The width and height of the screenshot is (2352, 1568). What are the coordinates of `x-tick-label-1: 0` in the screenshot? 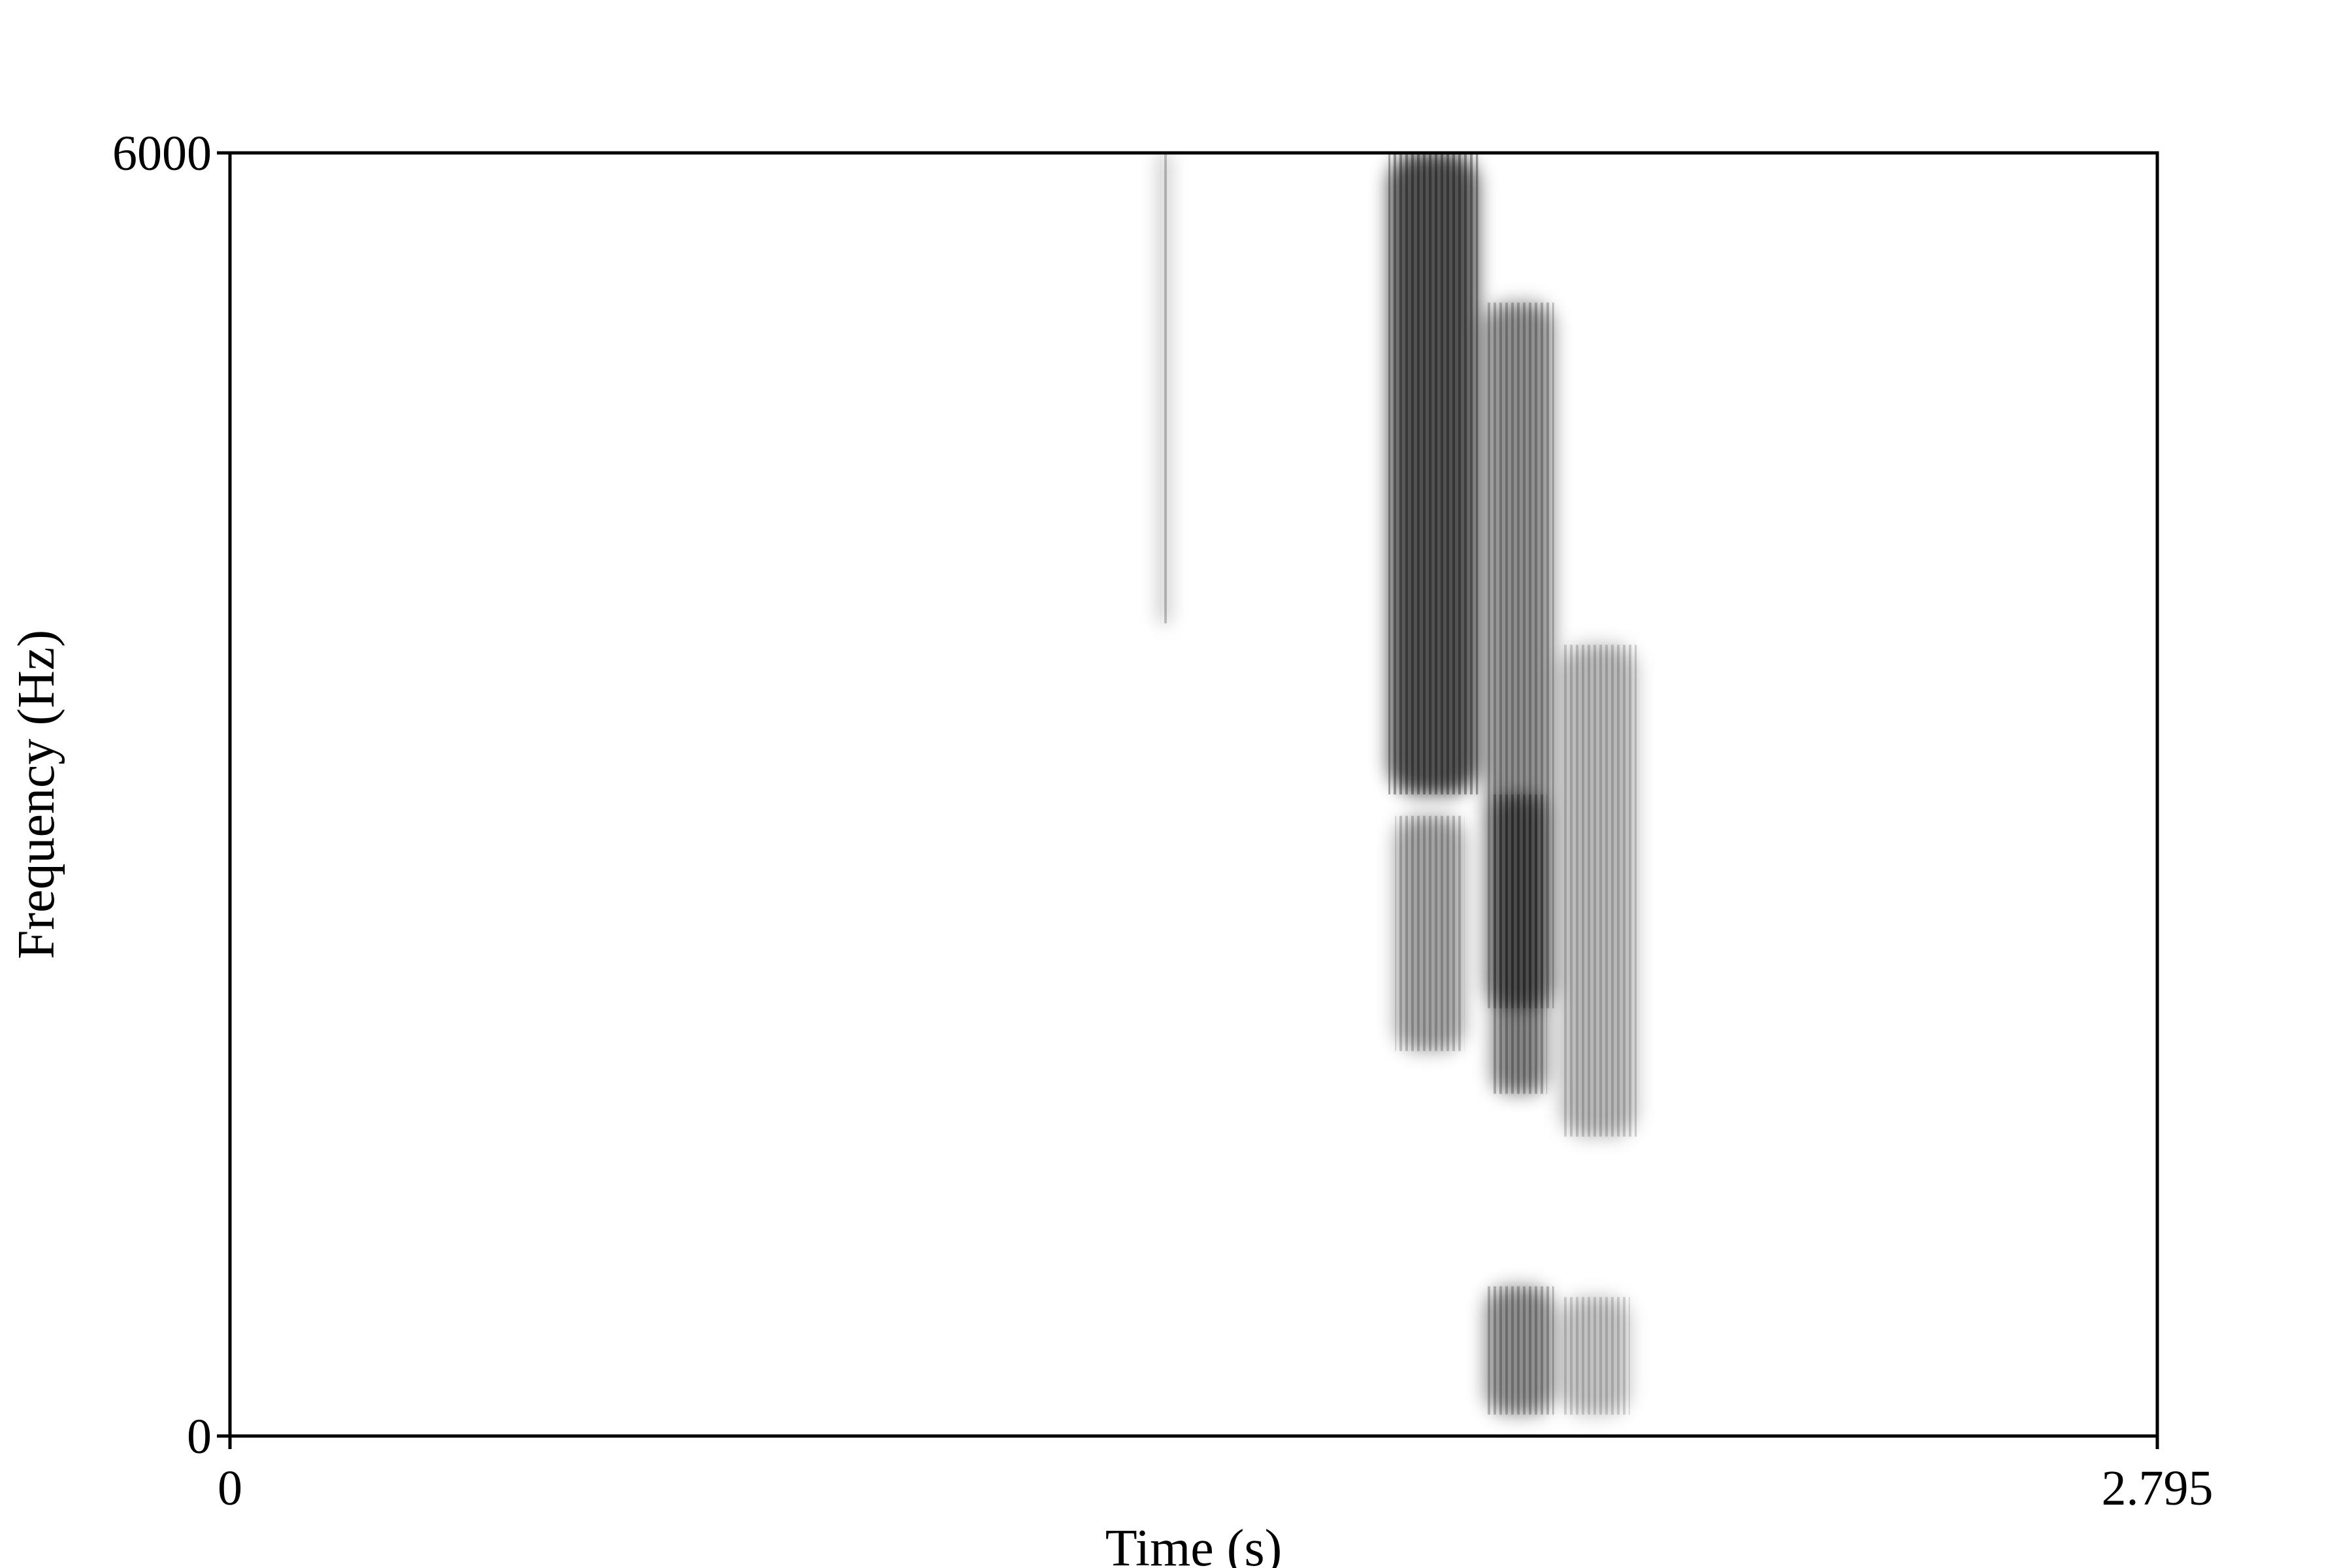 It's located at (230, 1488).